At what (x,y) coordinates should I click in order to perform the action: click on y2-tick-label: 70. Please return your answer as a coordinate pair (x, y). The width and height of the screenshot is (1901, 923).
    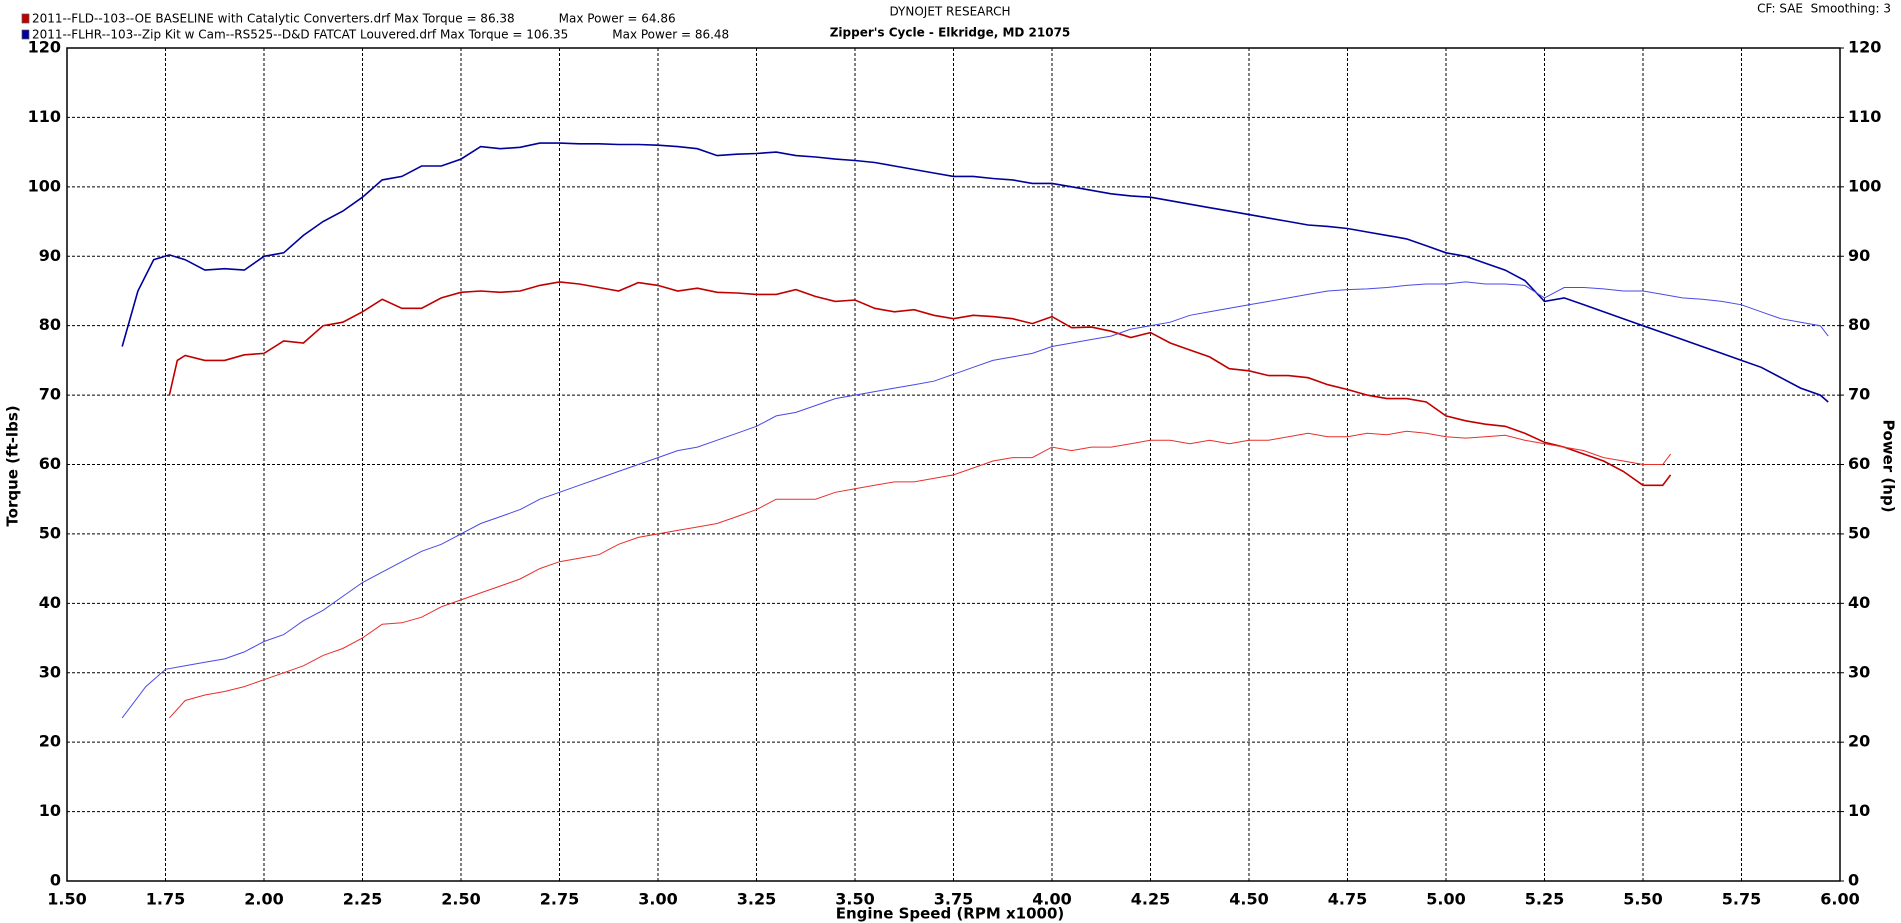
    Looking at the image, I should click on (1859, 394).